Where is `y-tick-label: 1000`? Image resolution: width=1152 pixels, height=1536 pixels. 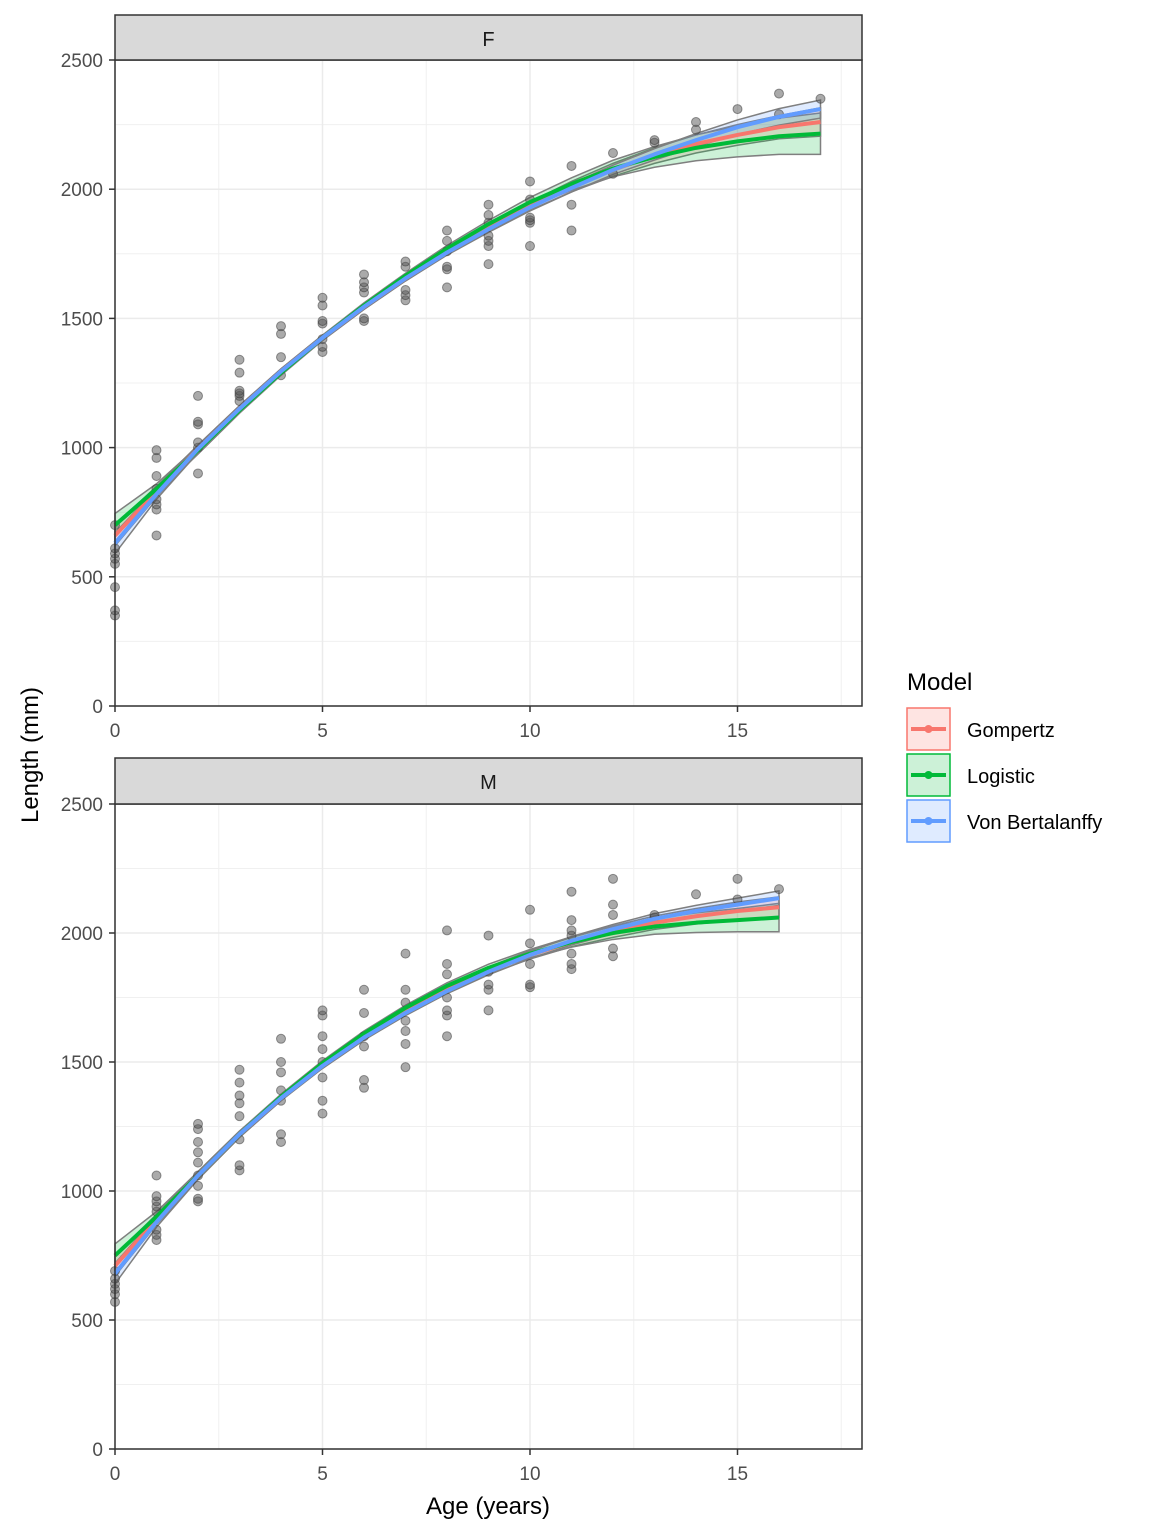
y-tick-label: 1000 is located at coordinates (82, 1192).